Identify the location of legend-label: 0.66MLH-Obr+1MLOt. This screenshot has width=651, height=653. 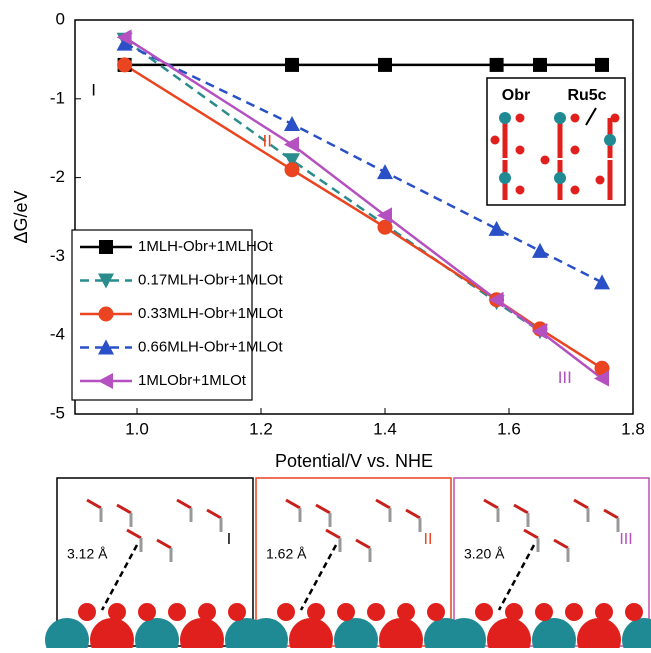
(210, 346).